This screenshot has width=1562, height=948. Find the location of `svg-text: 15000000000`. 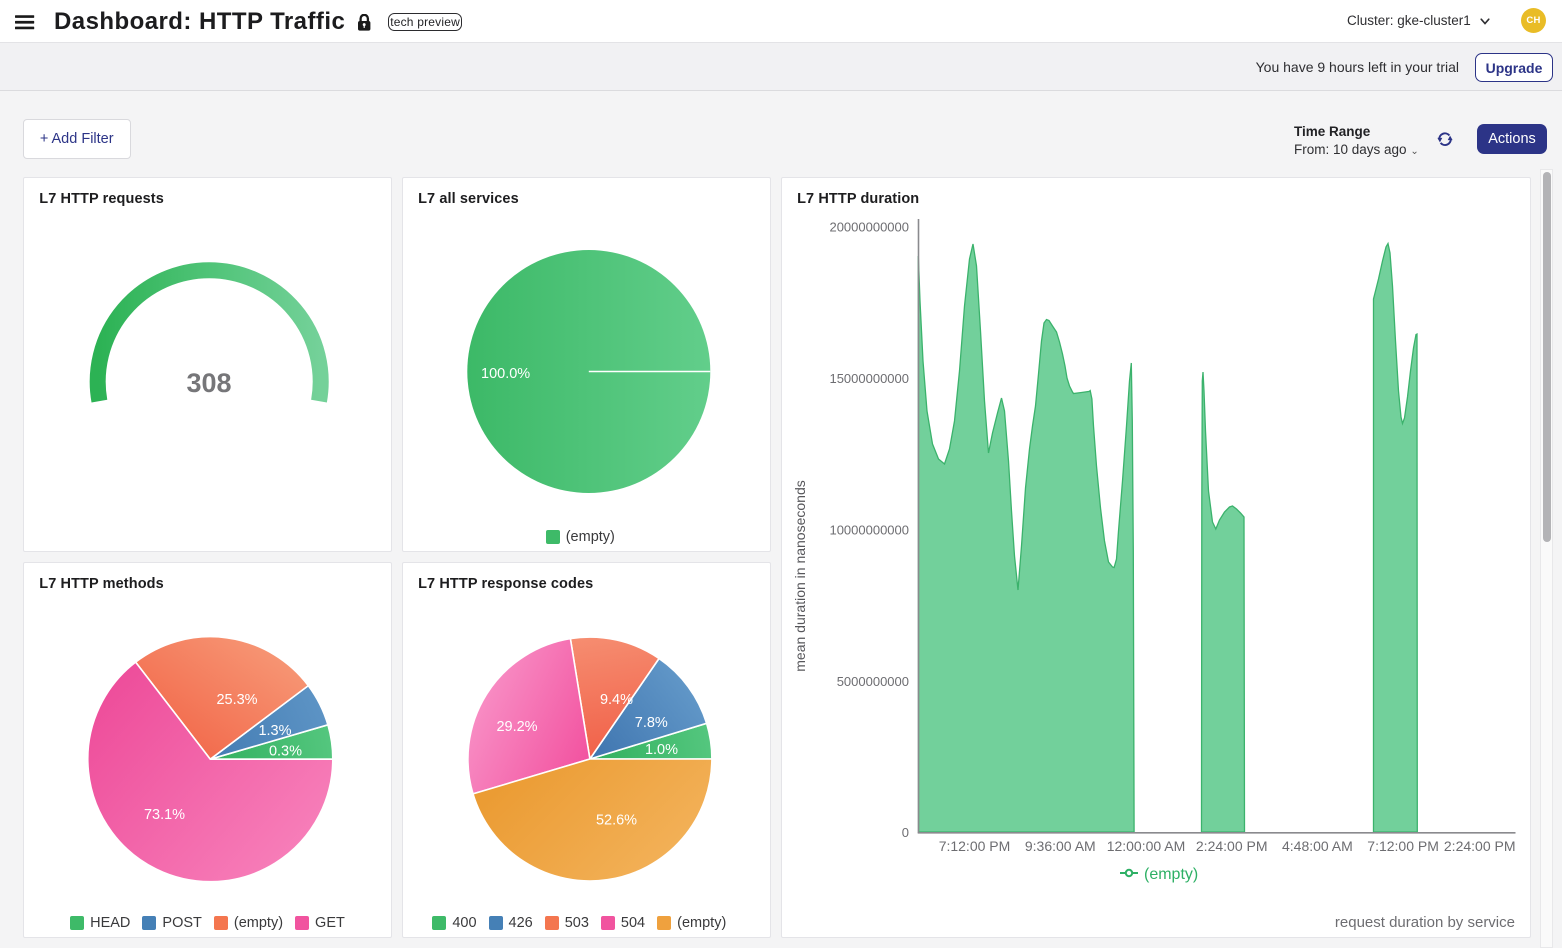

svg-text: 15000000000 is located at coordinates (869, 378).